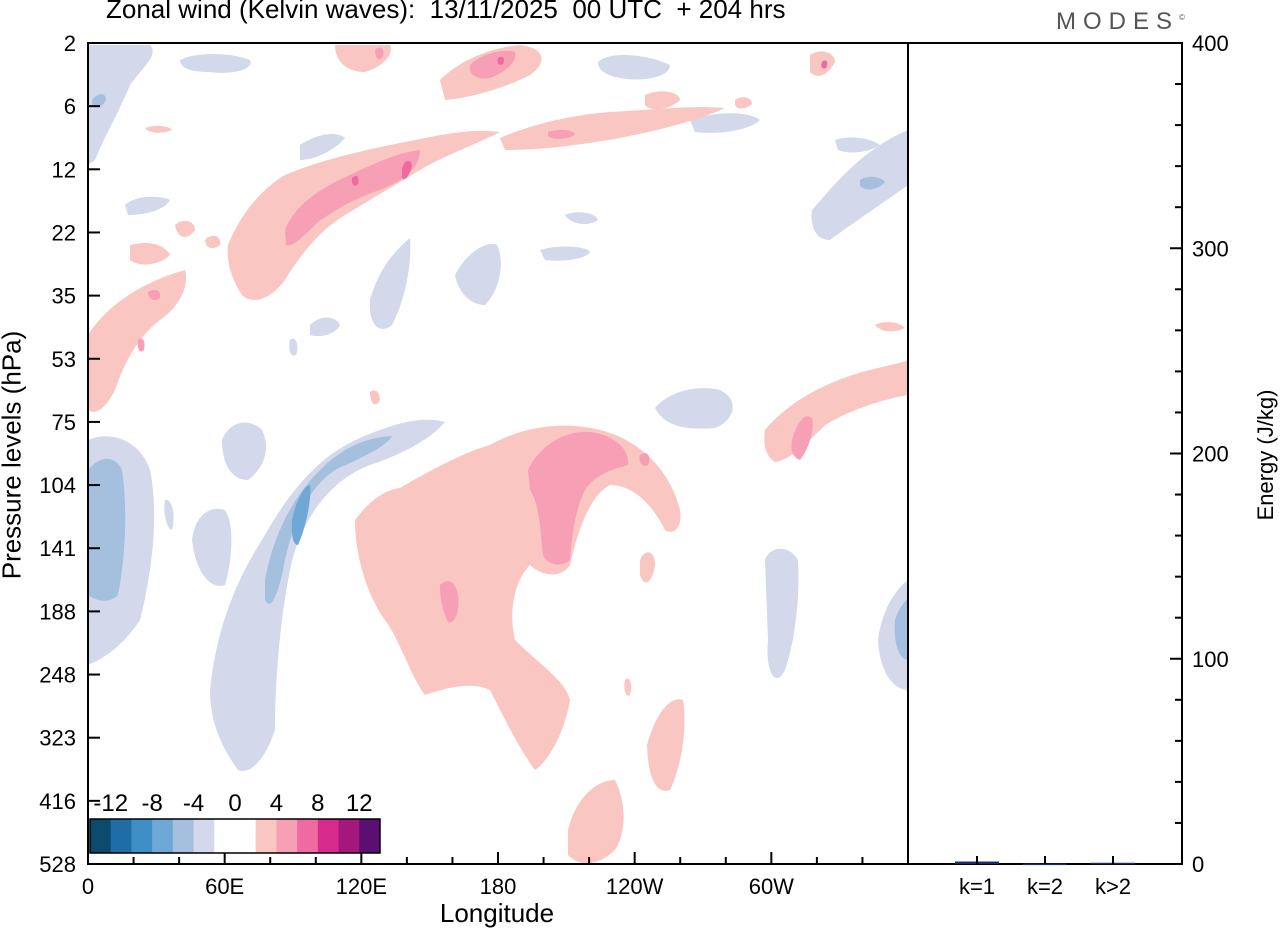  What do you see at coordinates (1198, 864) in the screenshot?
I see `energy-tick-label: 0` at bounding box center [1198, 864].